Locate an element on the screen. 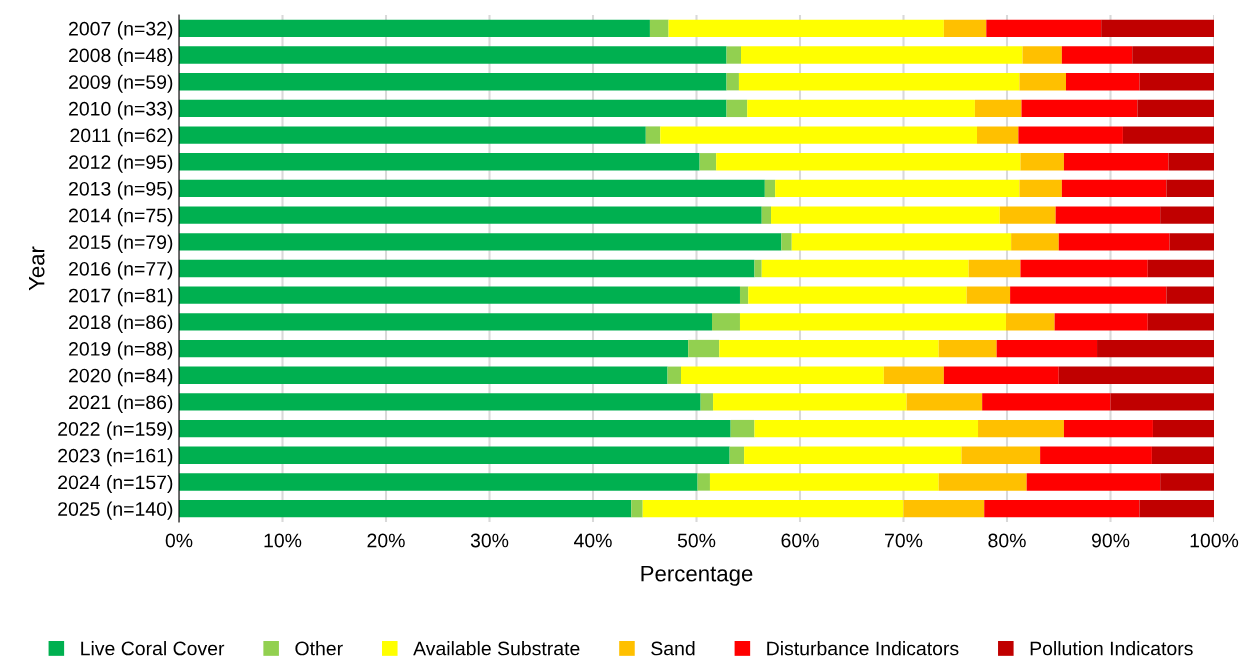  legend-label: Pollution Indicators is located at coordinates (1111, 648).